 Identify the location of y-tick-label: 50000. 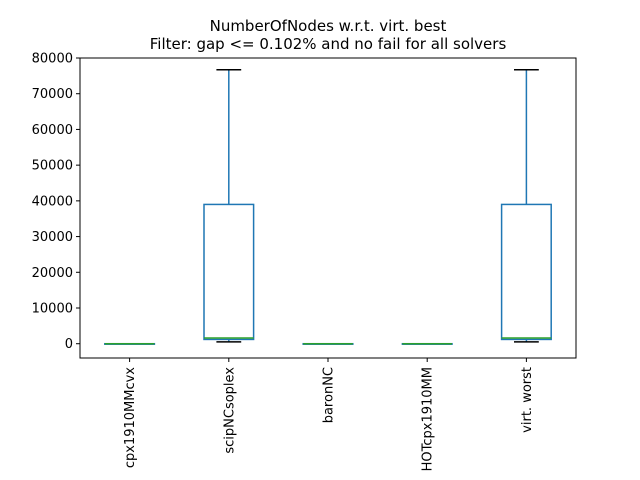
(52, 166).